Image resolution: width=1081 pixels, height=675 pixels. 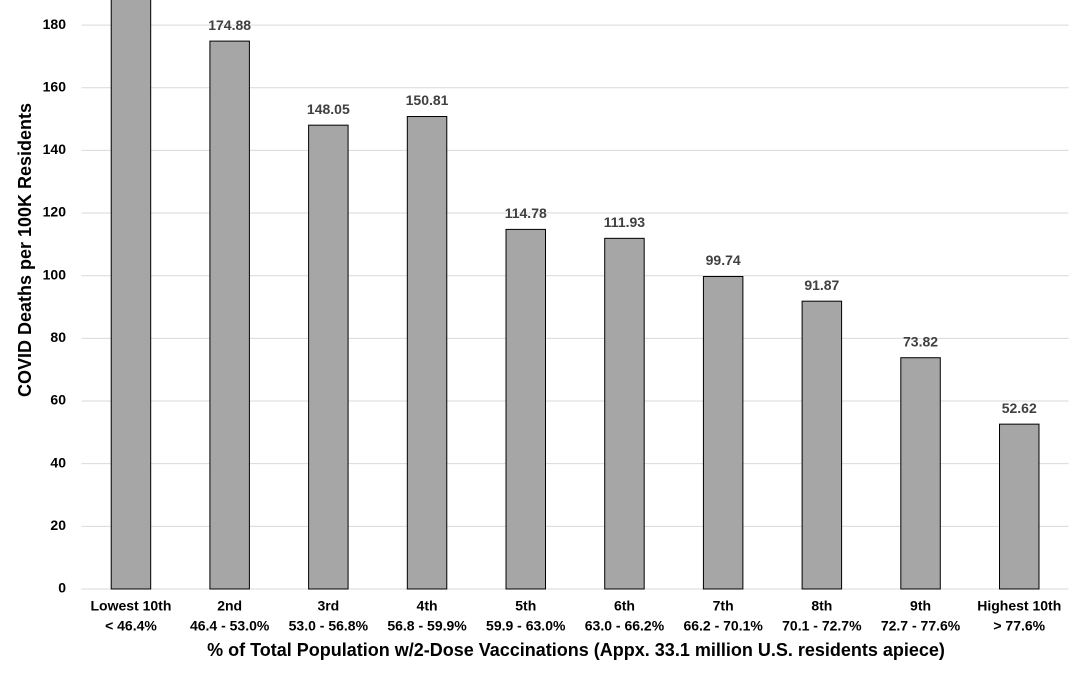 I want to click on x-tick-label: Highest 10th, so click(x=1019, y=606).